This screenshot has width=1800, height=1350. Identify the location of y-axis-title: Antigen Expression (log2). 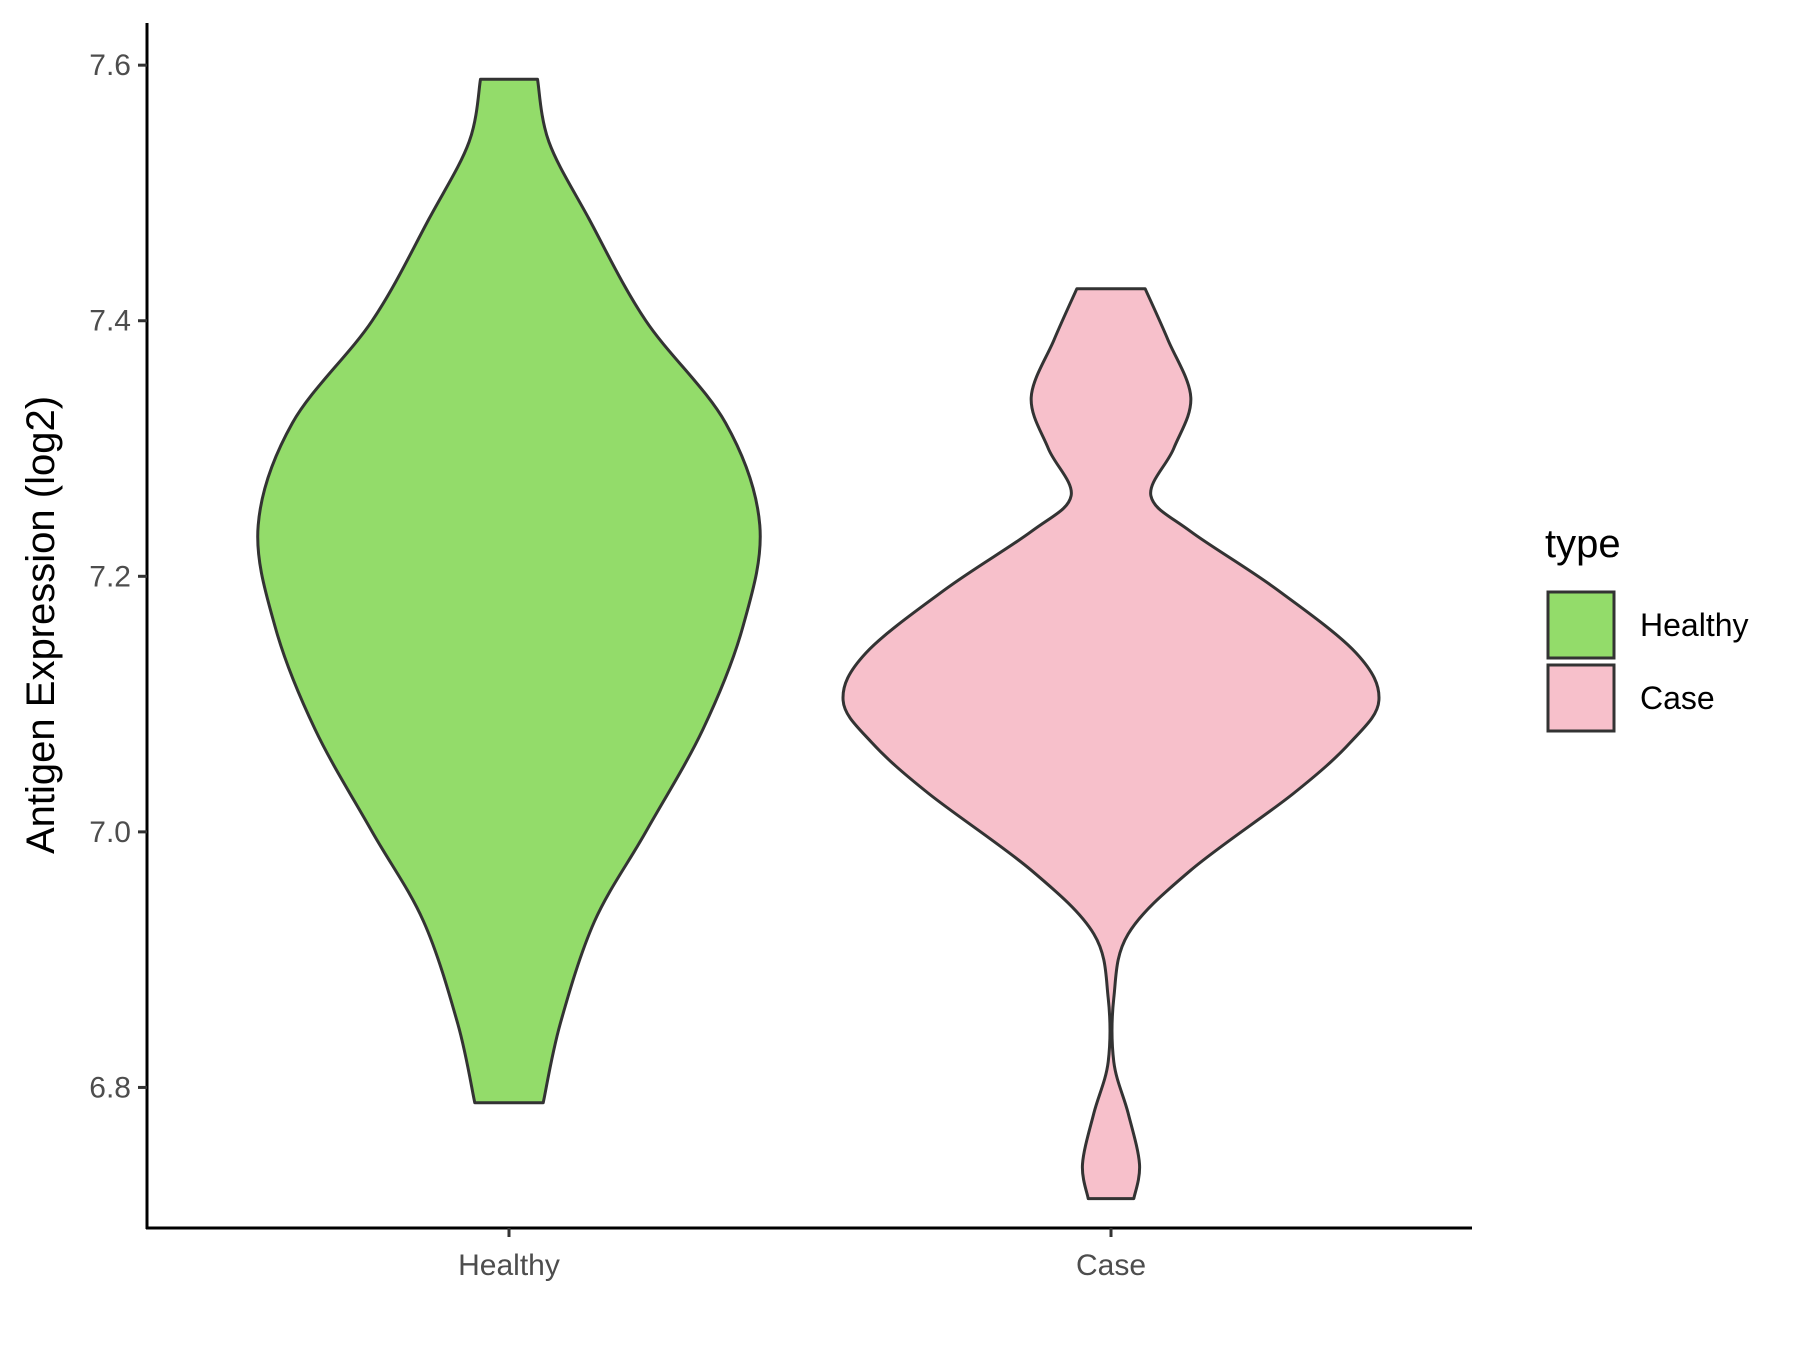
(41, 625).